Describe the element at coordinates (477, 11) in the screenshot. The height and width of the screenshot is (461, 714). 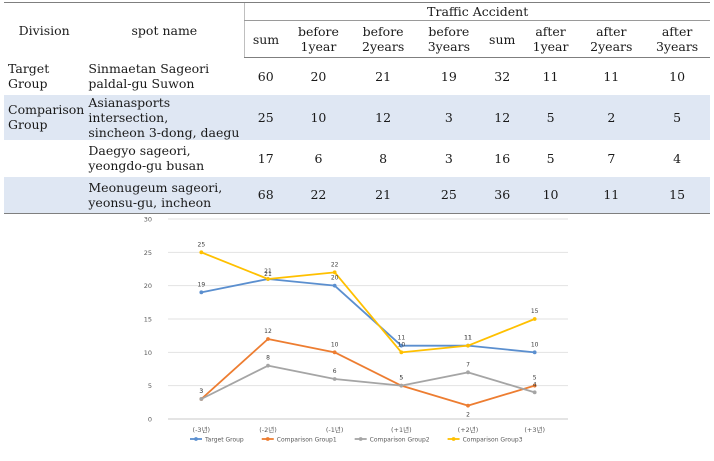
I see `traffic-accident-header: Traffic Accident` at that location.